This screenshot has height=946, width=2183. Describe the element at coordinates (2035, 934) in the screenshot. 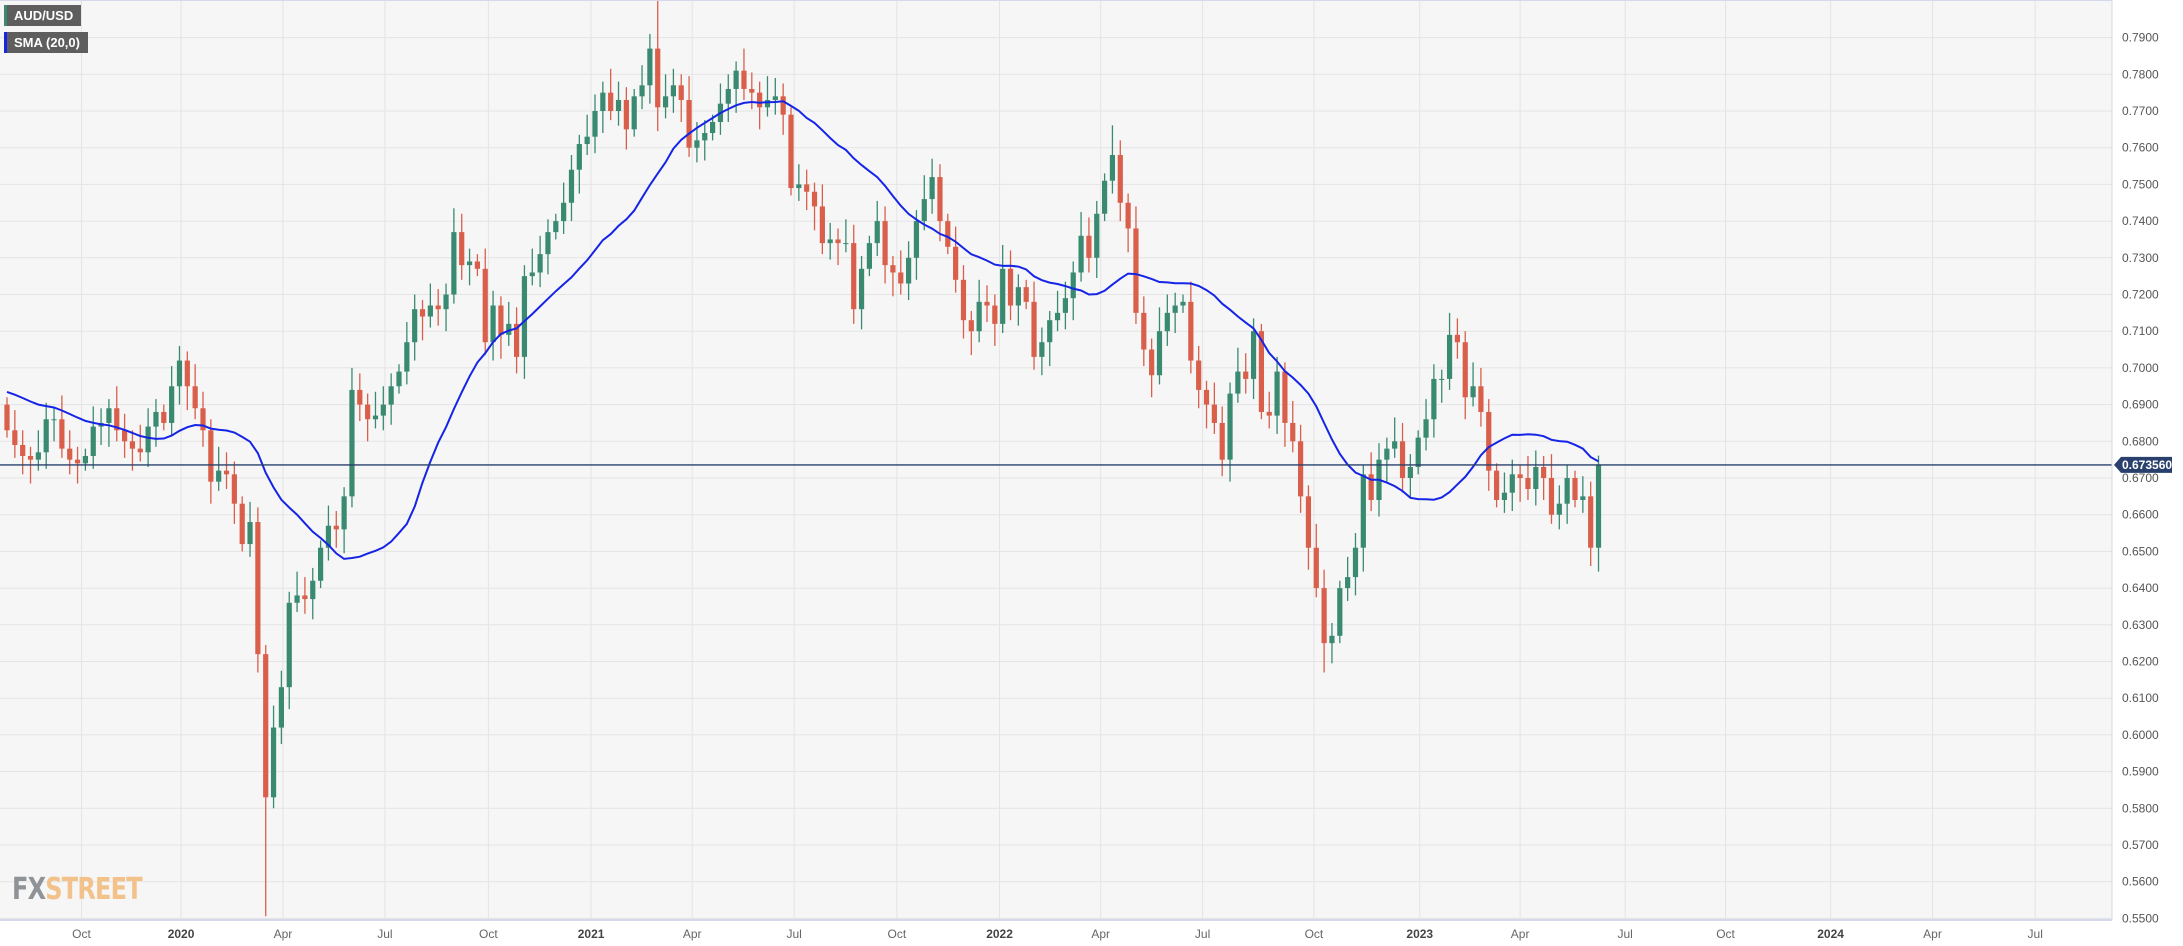

I see `x-tick-label: Jul` at that location.